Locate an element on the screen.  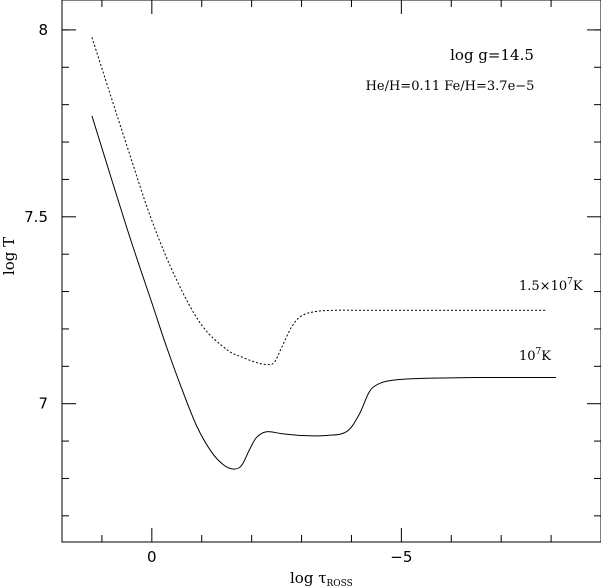
series-label-1e7K-unit: K is located at coordinates (546, 356).